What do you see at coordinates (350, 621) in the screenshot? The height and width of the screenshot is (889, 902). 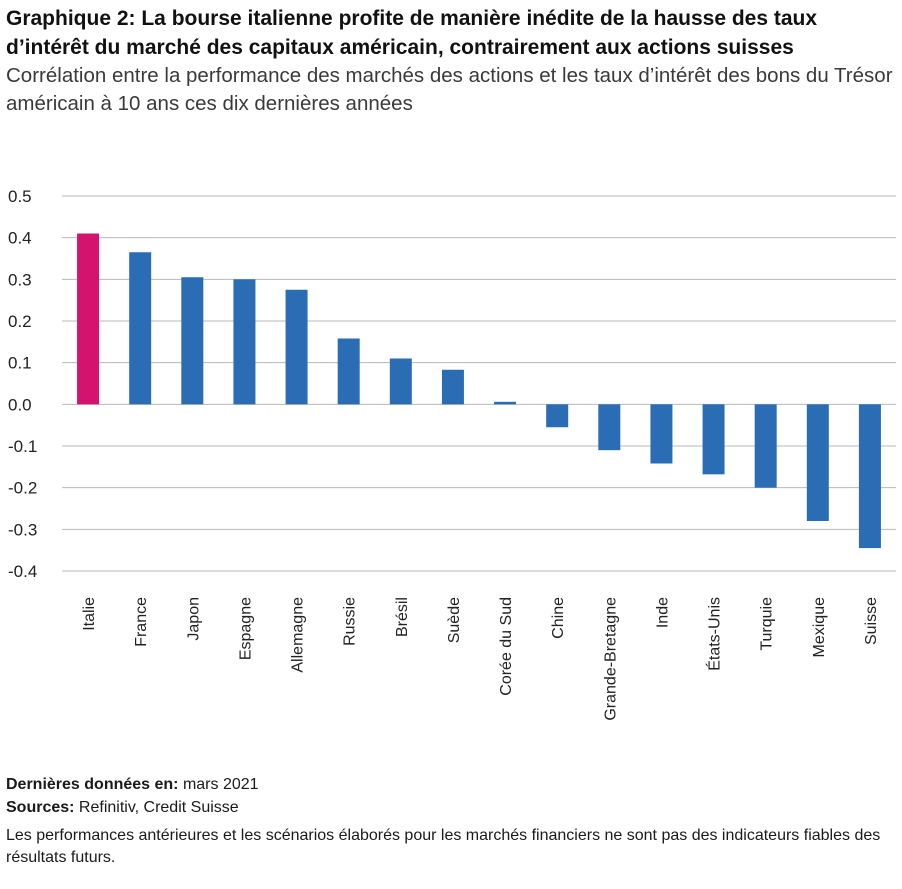 I see `x-tick-label: Russie` at bounding box center [350, 621].